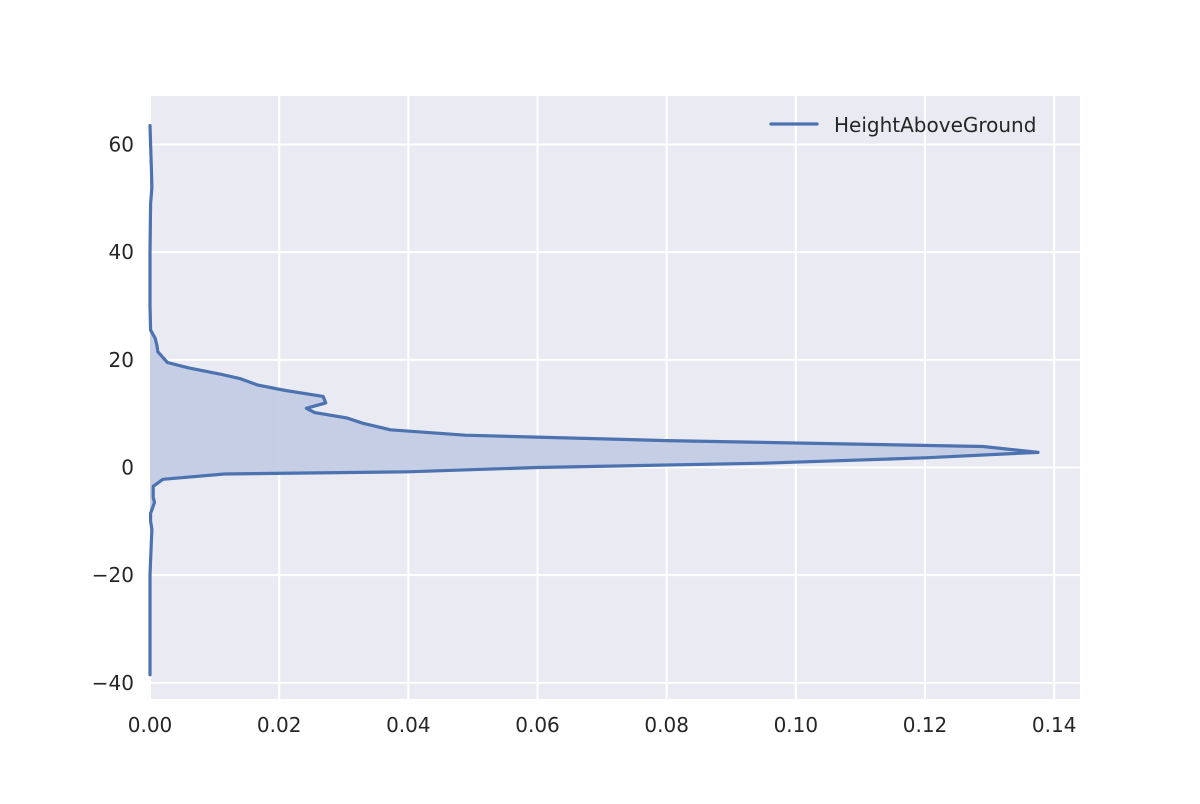 This screenshot has height=804, width=1200. What do you see at coordinates (121, 252) in the screenshot?
I see `y-tick-label: 40` at bounding box center [121, 252].